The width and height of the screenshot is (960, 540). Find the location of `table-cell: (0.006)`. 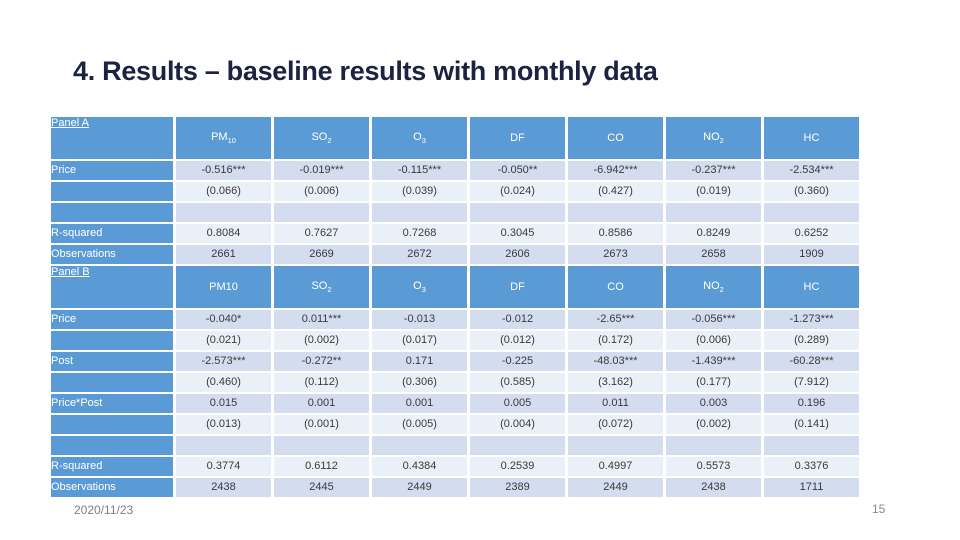

table-cell: (0.006) is located at coordinates (713, 340).